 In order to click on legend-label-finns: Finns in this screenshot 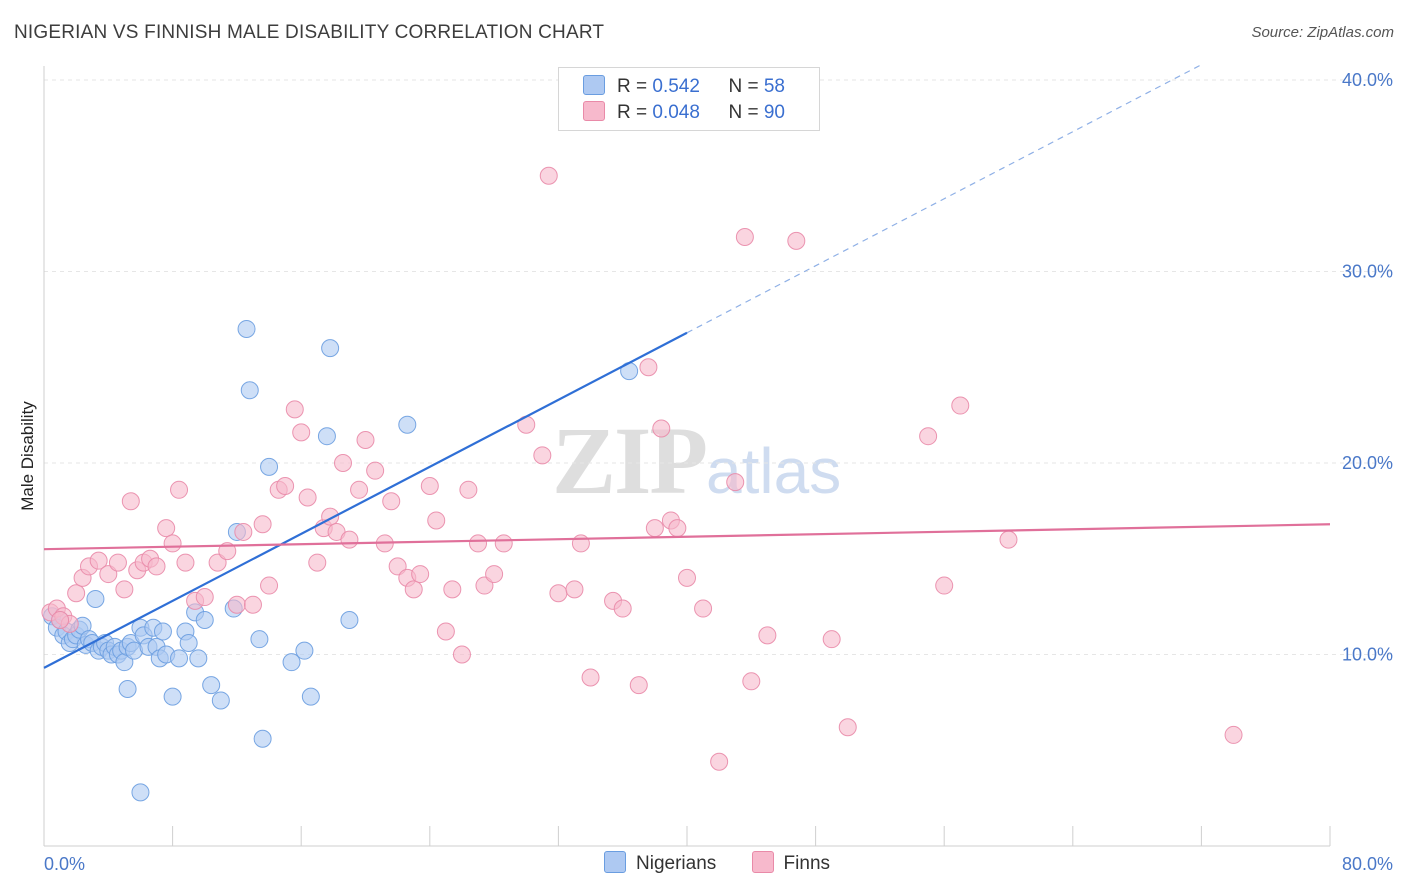, I will do `click(807, 863)`.